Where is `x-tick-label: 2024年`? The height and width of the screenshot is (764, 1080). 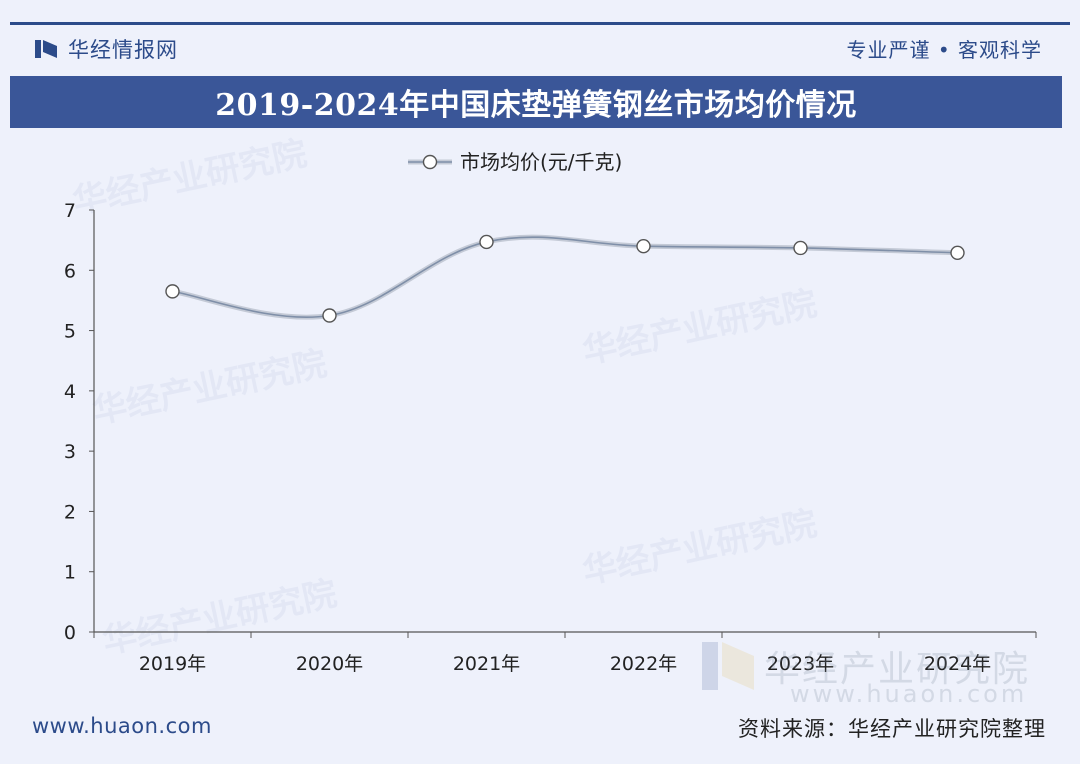 x-tick-label: 2024年 is located at coordinates (957, 664).